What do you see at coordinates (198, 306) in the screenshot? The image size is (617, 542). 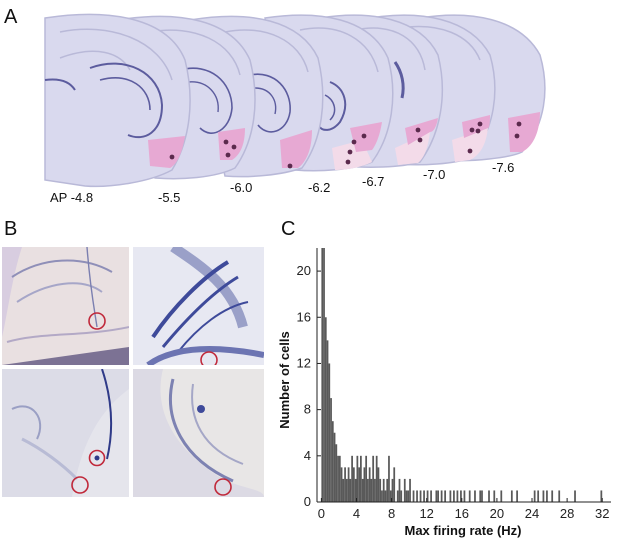 I see `histology-image-top-right` at bounding box center [198, 306].